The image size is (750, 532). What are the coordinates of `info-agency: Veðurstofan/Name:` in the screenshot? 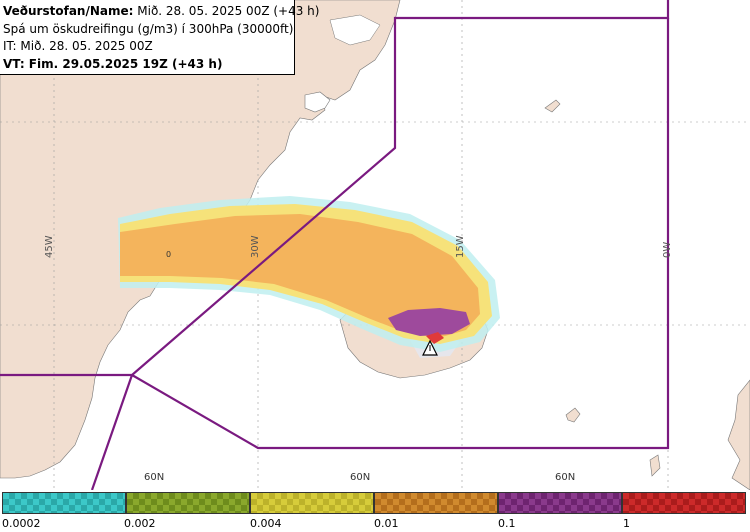 It's located at (68, 11).